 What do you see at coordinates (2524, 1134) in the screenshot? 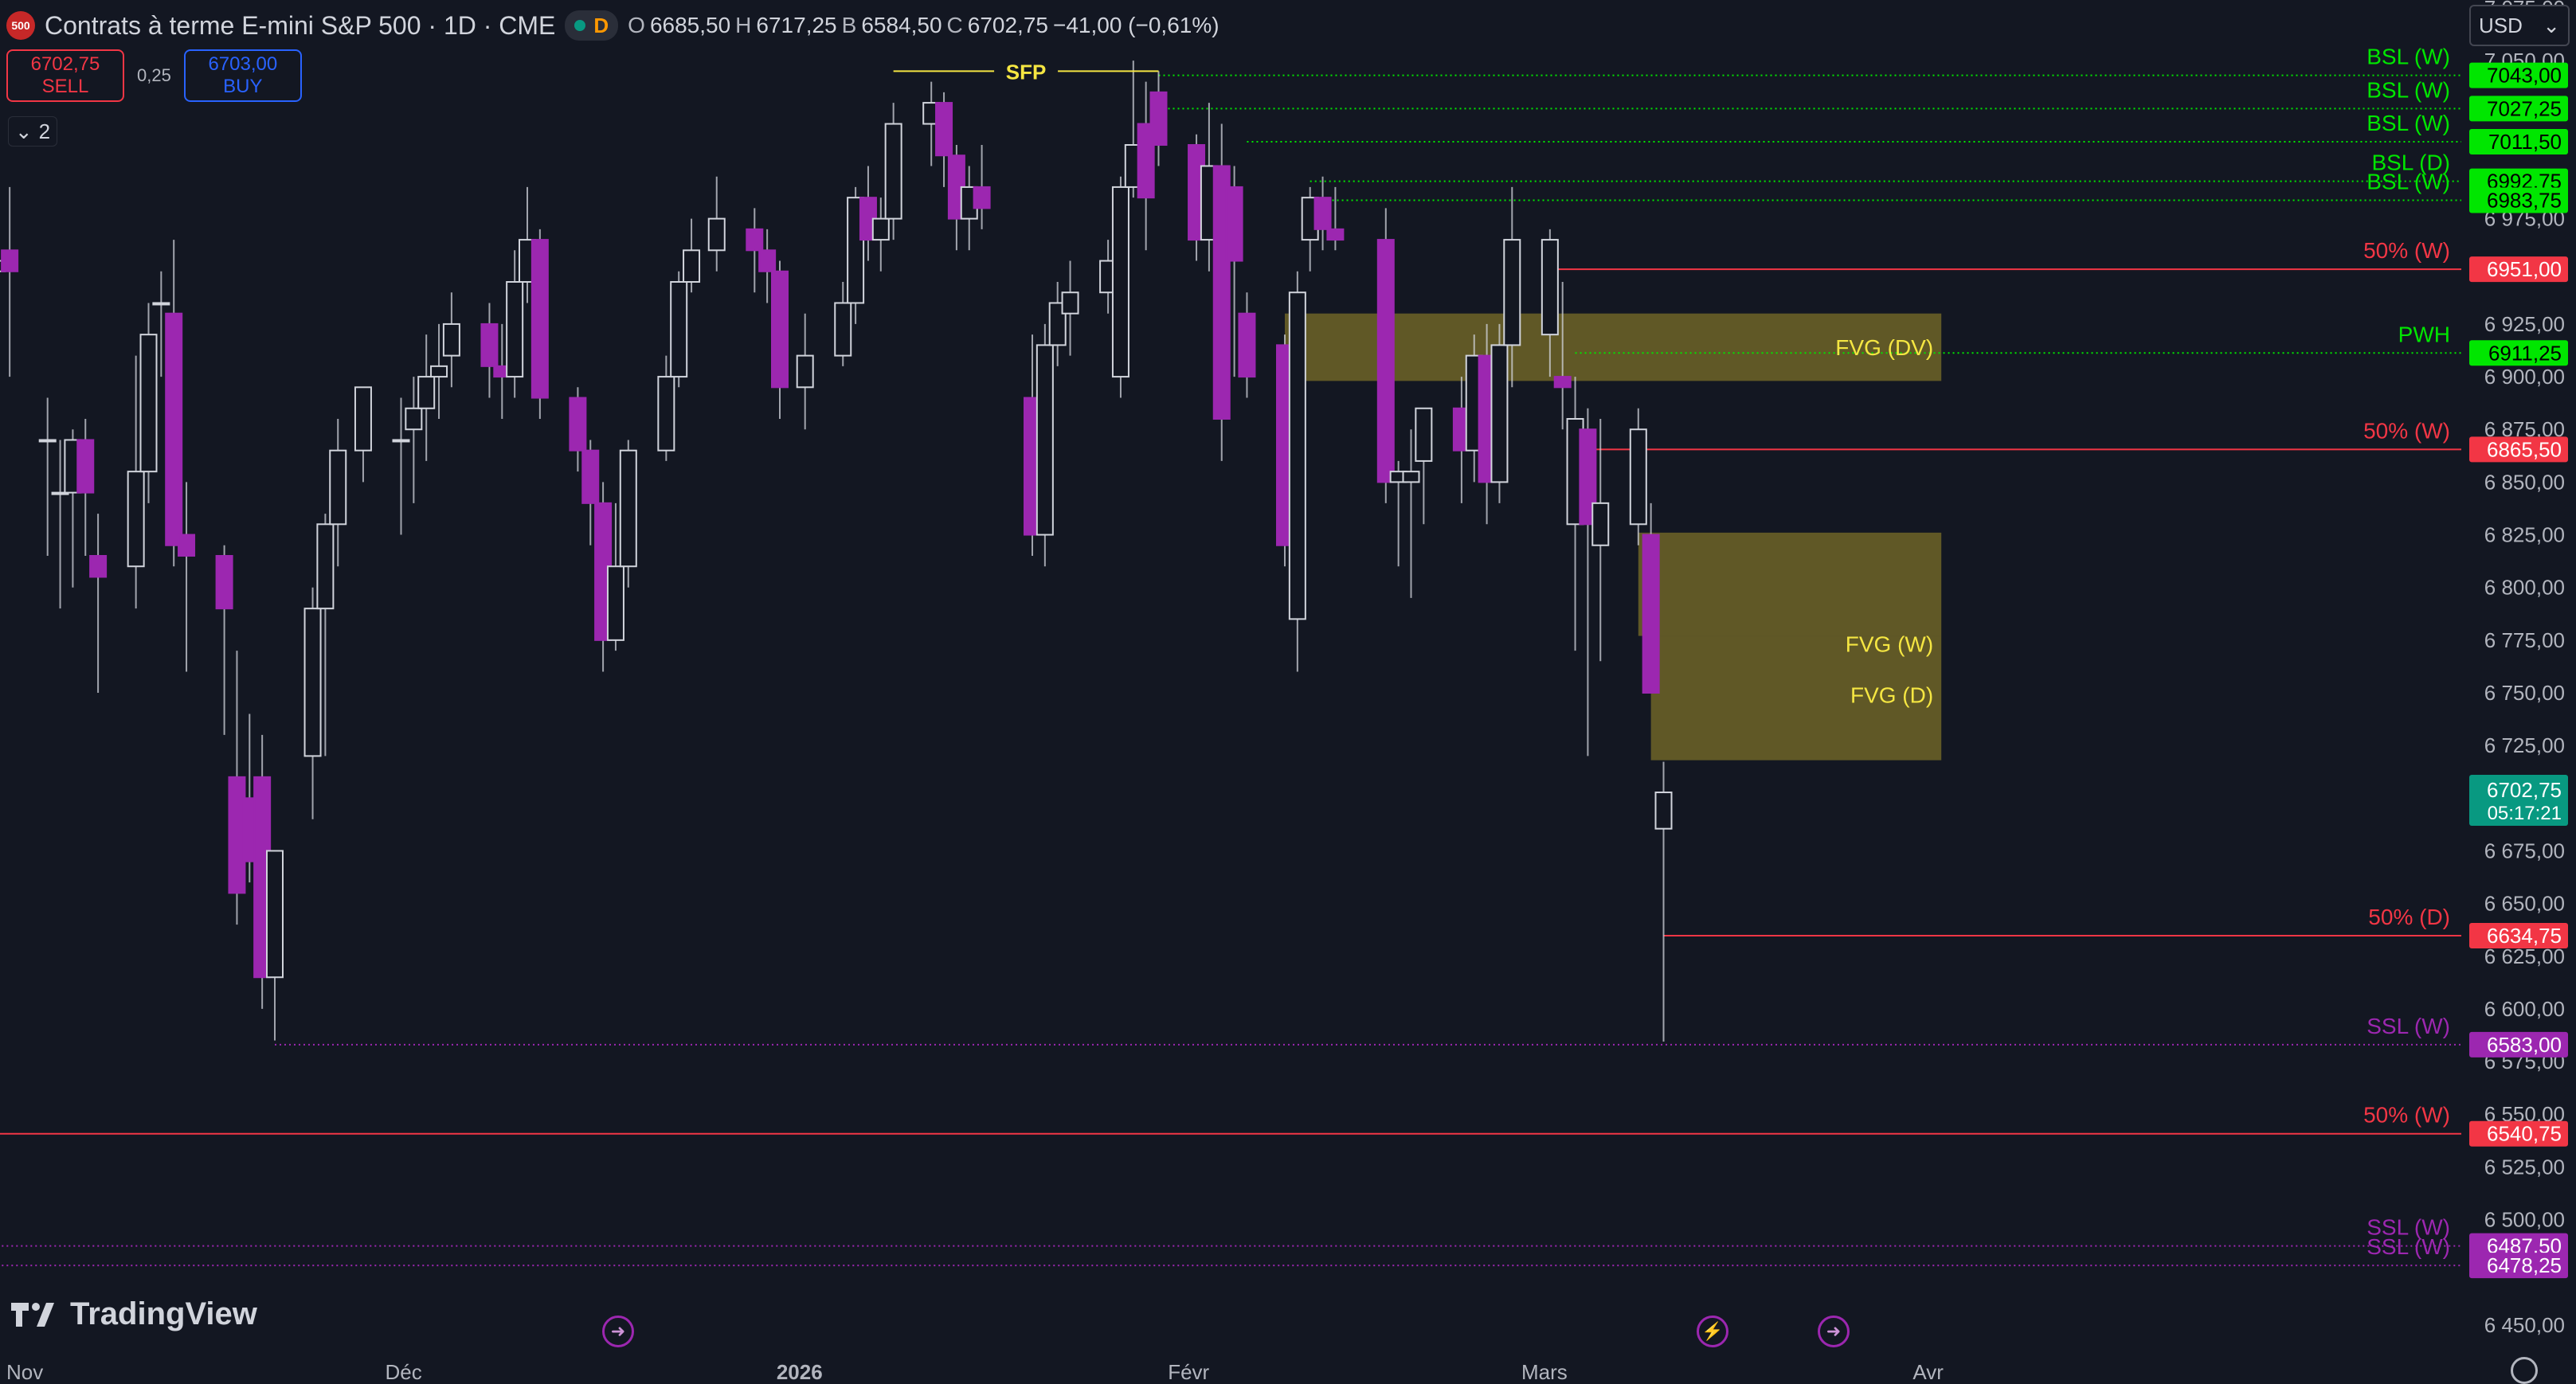
I see `level-price-label: 6540,75` at bounding box center [2524, 1134].